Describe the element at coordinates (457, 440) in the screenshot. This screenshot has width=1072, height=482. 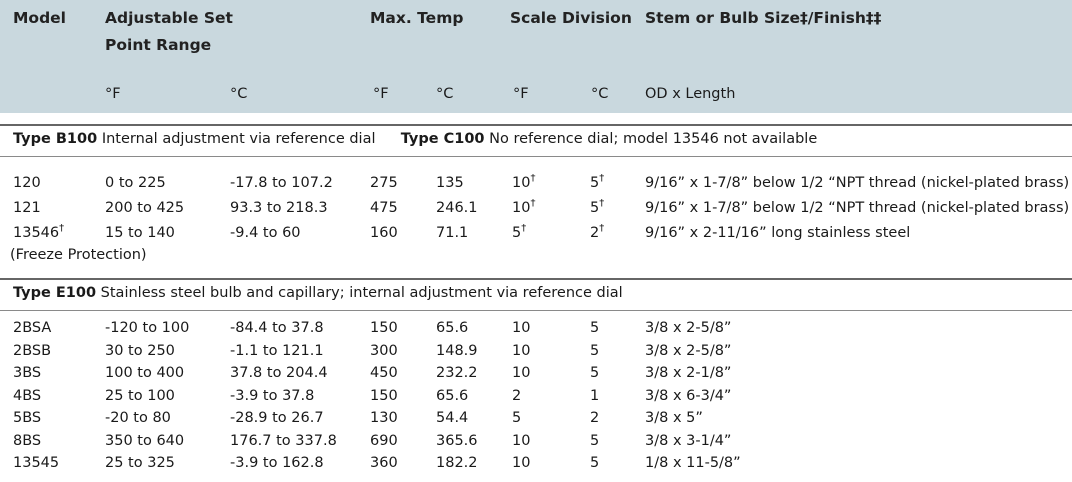
I see `cell-max-c: 365.6` at that location.